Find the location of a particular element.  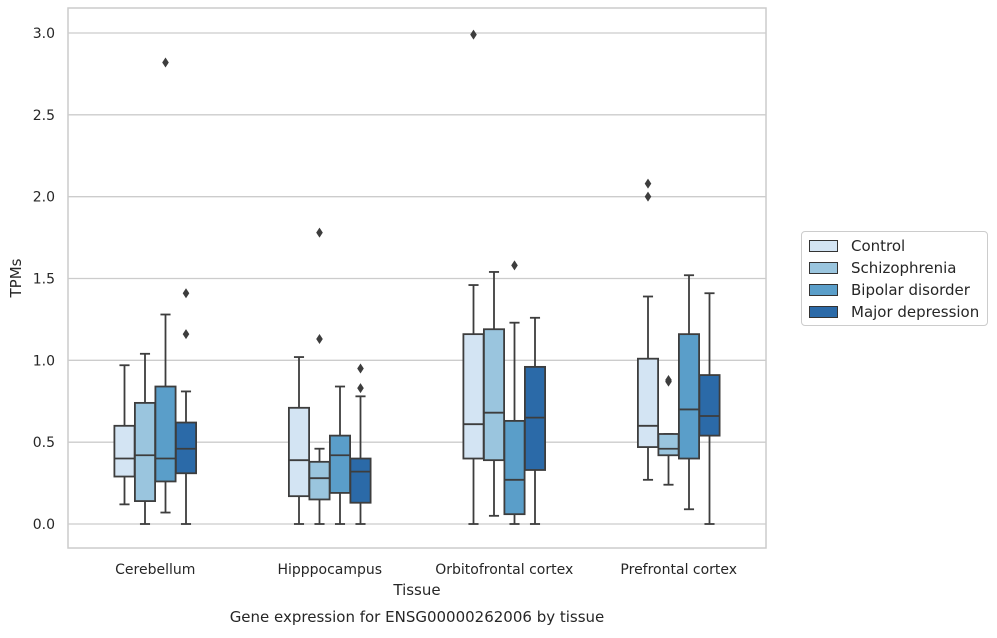

legend-label: Major depression is located at coordinates (915, 312).